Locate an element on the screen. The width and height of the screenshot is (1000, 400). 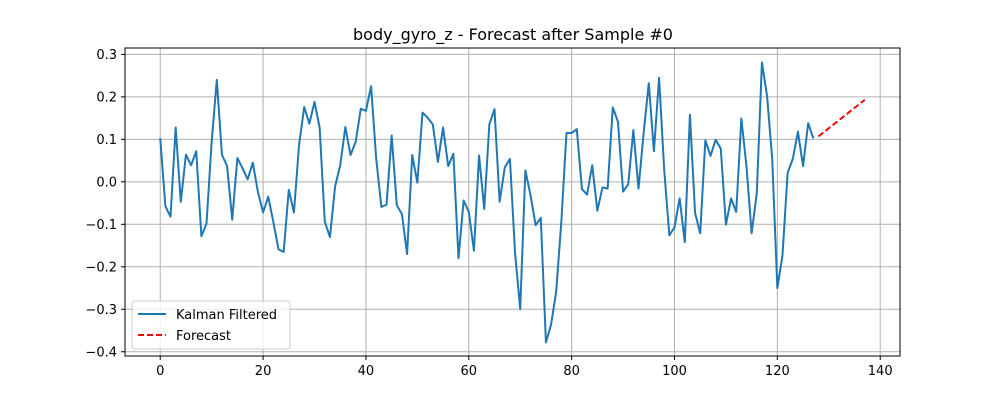
y-tick-label: −0.1 is located at coordinates (101, 225).